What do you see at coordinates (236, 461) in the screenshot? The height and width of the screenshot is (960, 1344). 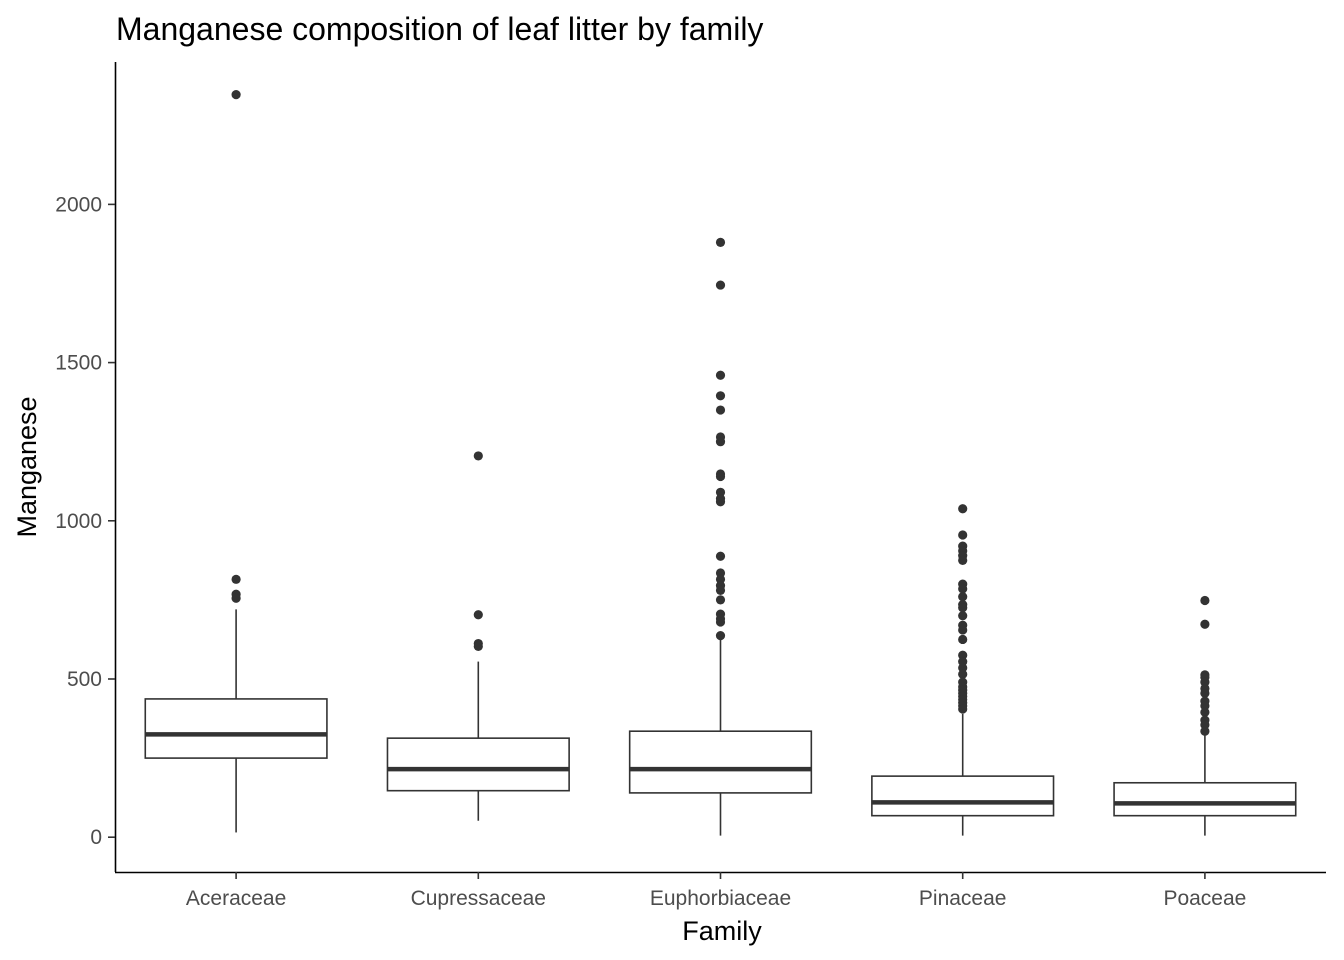 I see `box-aceraceae` at bounding box center [236, 461].